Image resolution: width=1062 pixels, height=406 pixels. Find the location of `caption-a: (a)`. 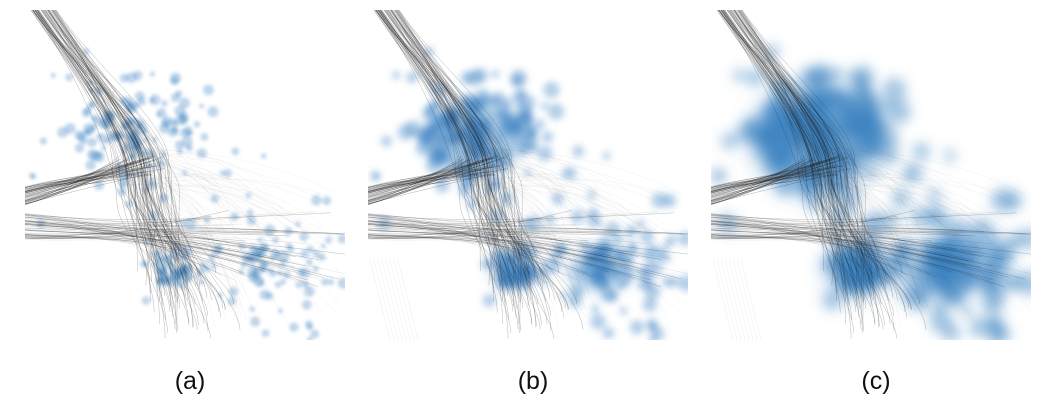

caption-a: (a) is located at coordinates (190, 381).